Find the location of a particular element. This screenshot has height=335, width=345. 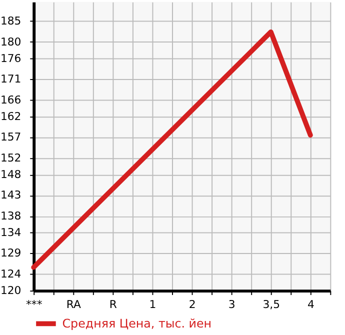

y-tick-label: 134 is located at coordinates (11, 233).